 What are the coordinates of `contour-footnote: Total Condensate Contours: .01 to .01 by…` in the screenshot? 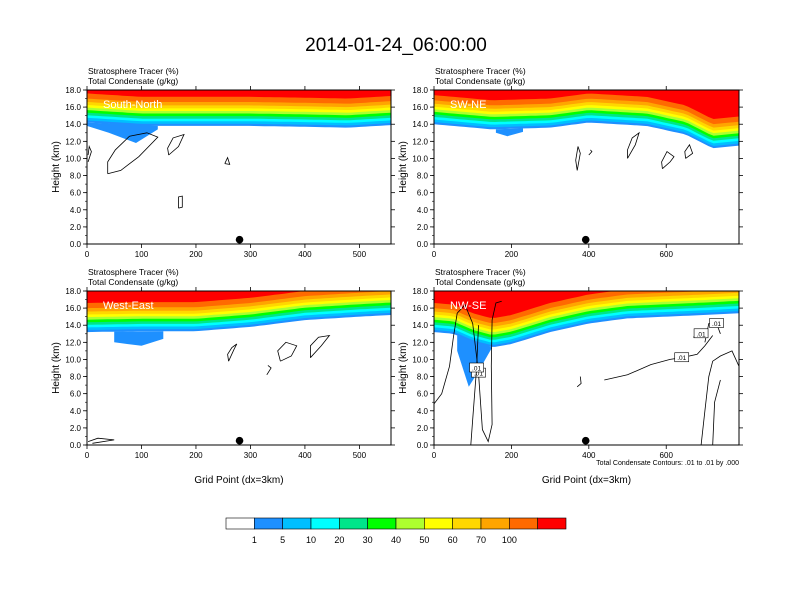 It's located at (667, 463).